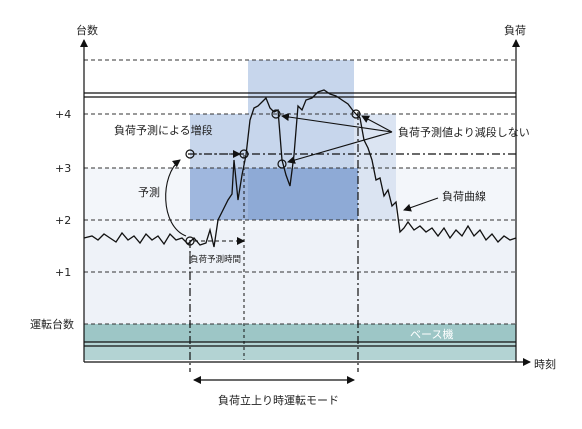 This screenshot has width=582, height=429. I want to click on peak-circle-right, so click(356, 114).